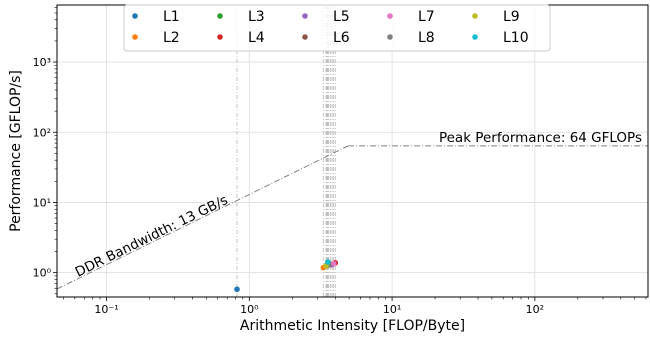 Image resolution: width=650 pixels, height=337 pixels. I want to click on x-tick-label: 10², so click(535, 309).